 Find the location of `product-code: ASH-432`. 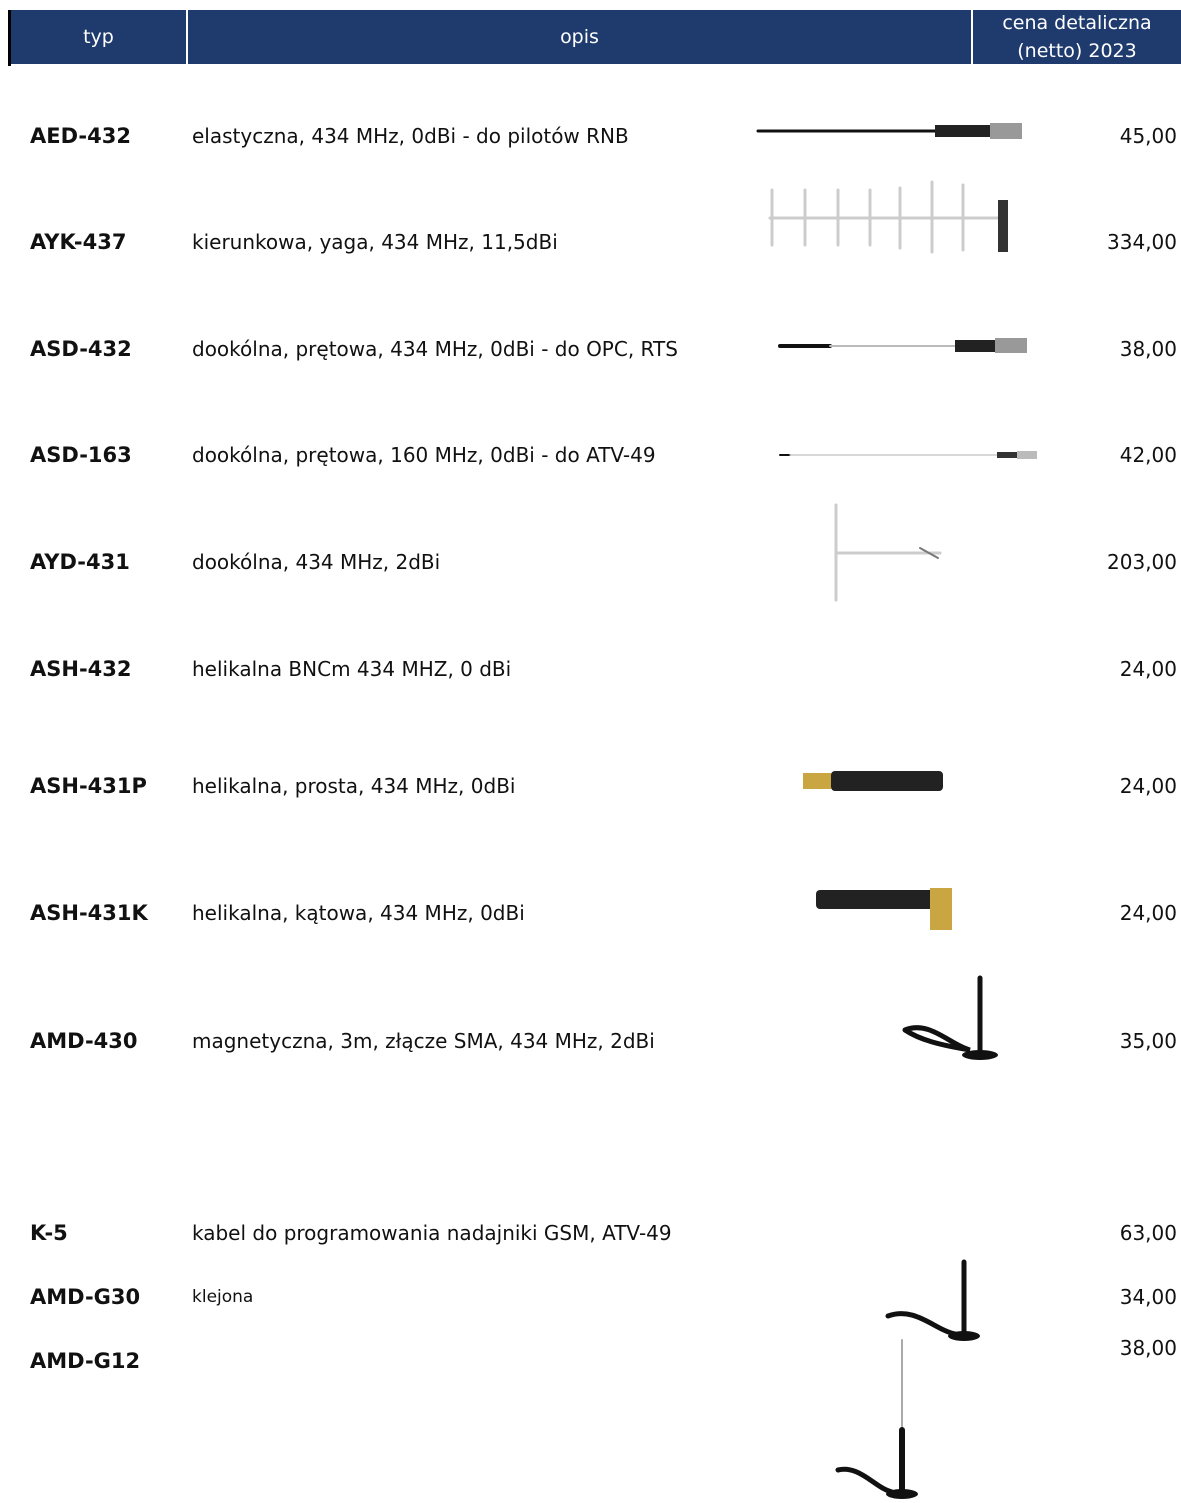

product-code: ASH-432 is located at coordinates (81, 669).